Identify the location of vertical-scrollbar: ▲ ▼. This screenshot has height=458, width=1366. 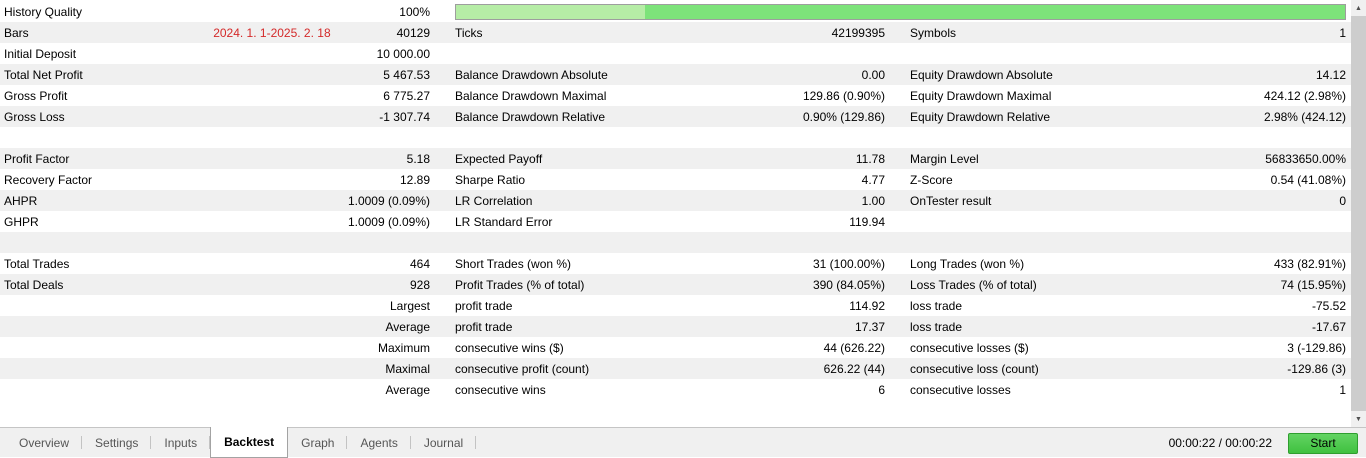
(1358, 213).